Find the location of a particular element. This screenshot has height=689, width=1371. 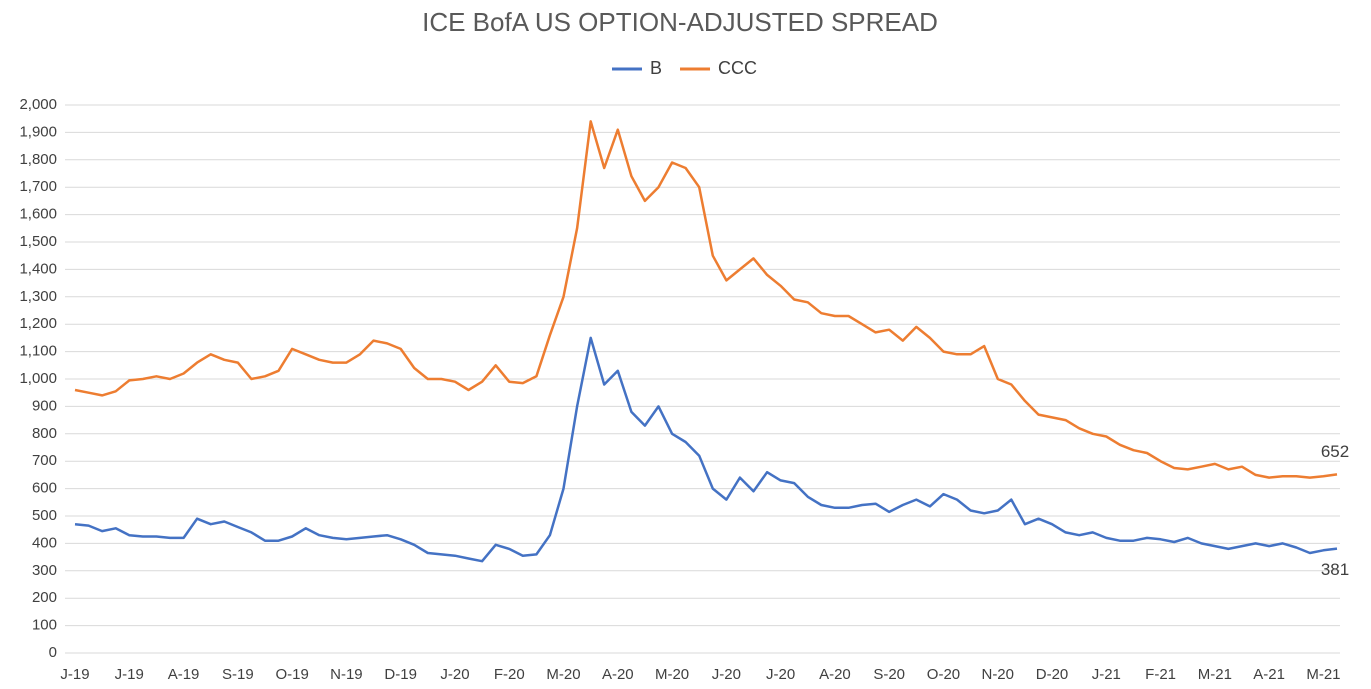

x-tick-label: F-21 is located at coordinates (1160, 674).